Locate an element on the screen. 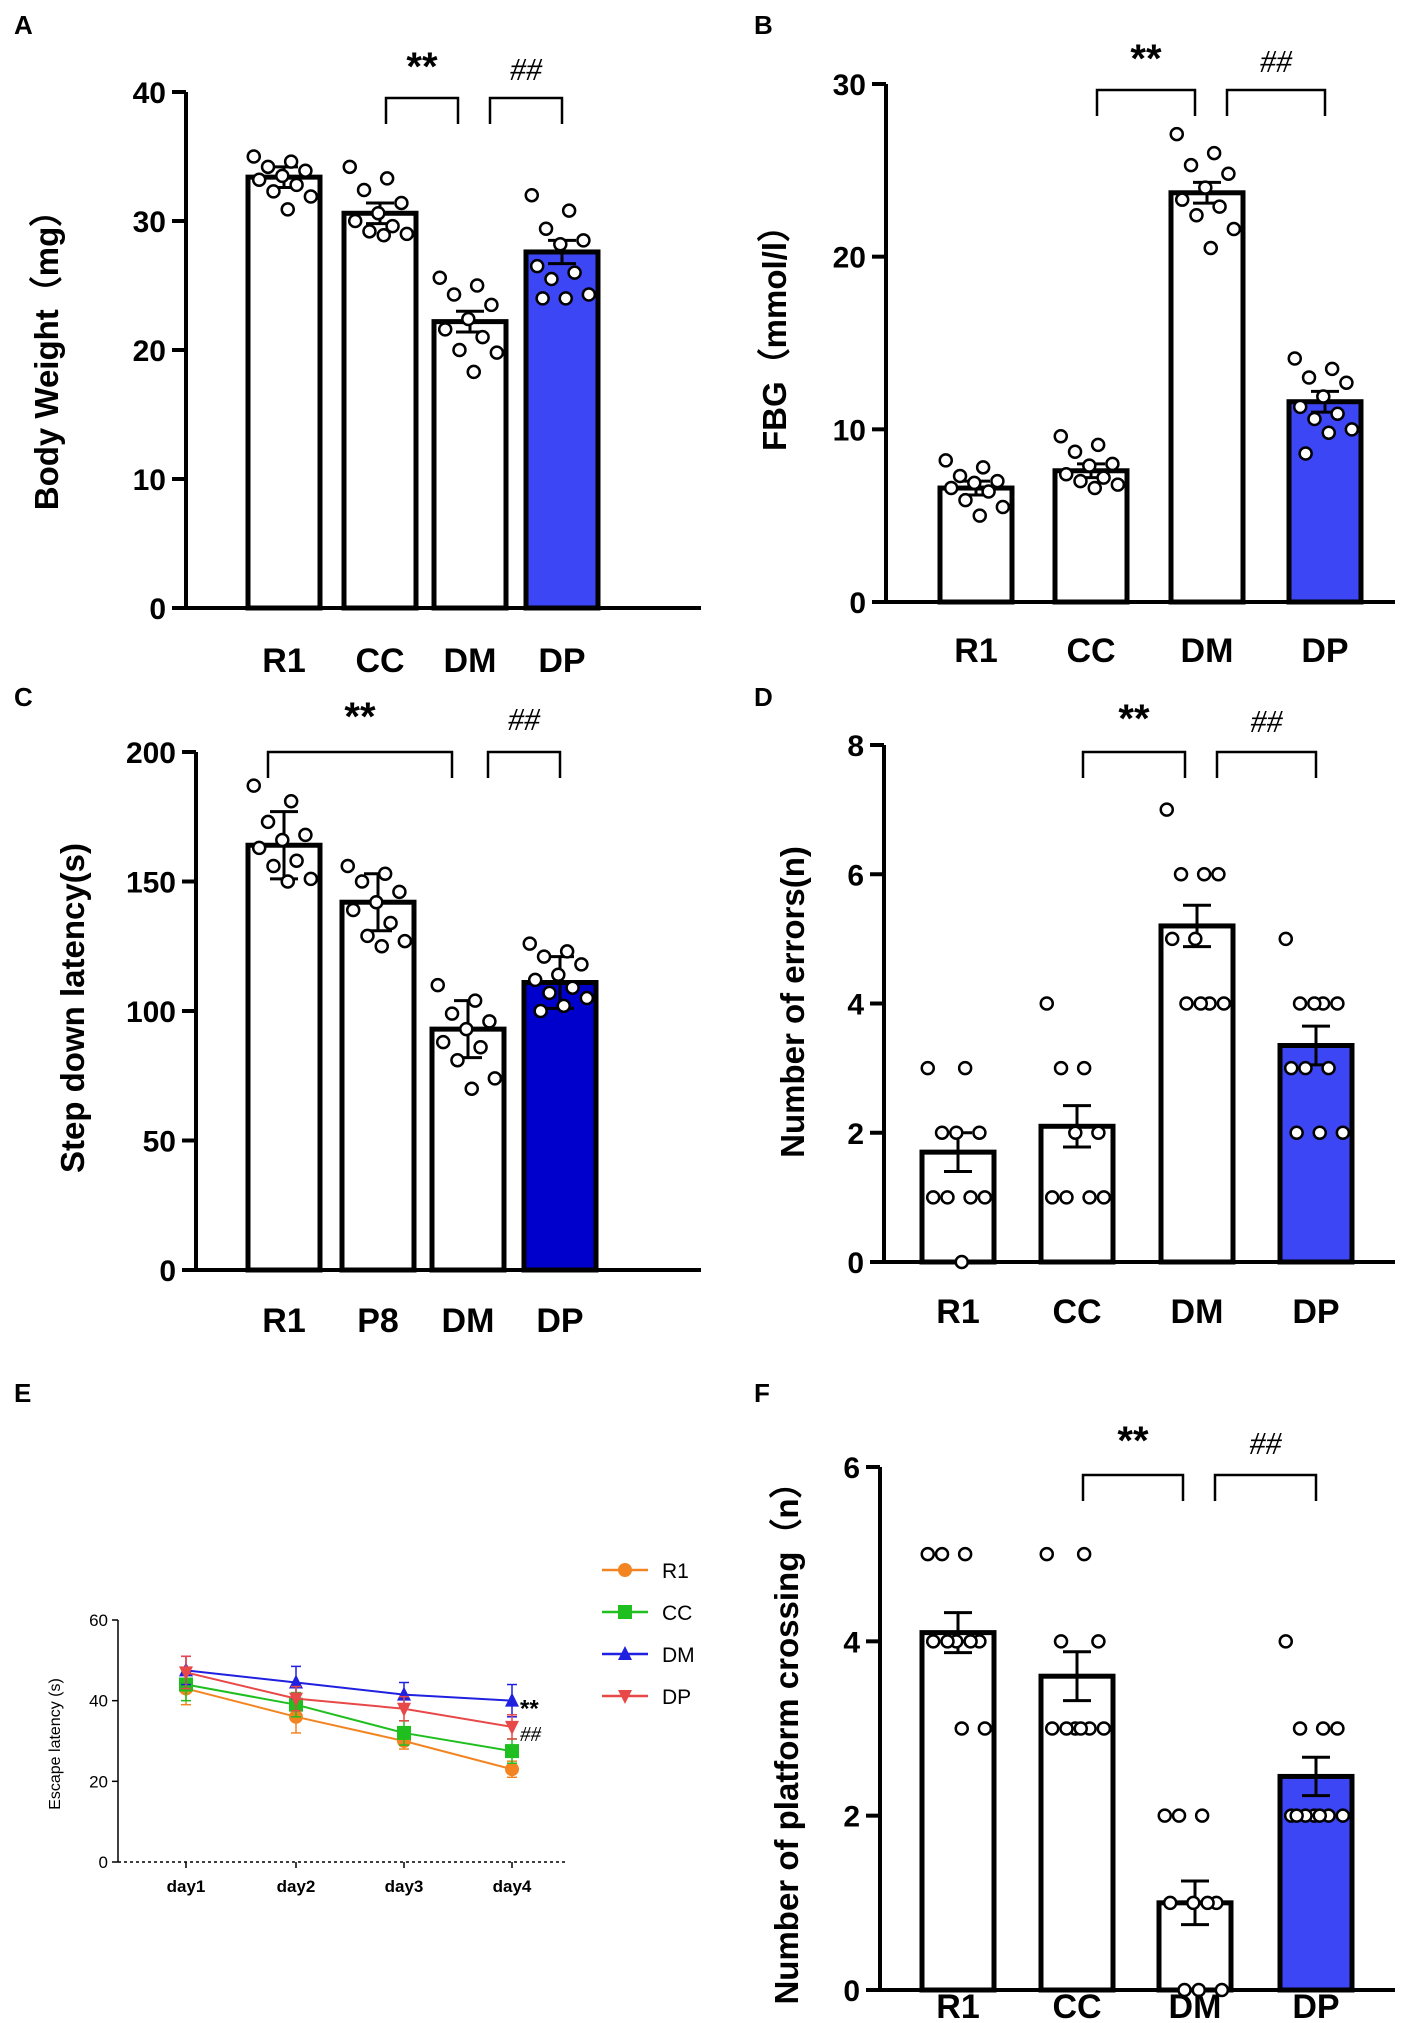 This screenshot has width=1417, height=2023. x-tick-label: day3 is located at coordinates (404, 1886).